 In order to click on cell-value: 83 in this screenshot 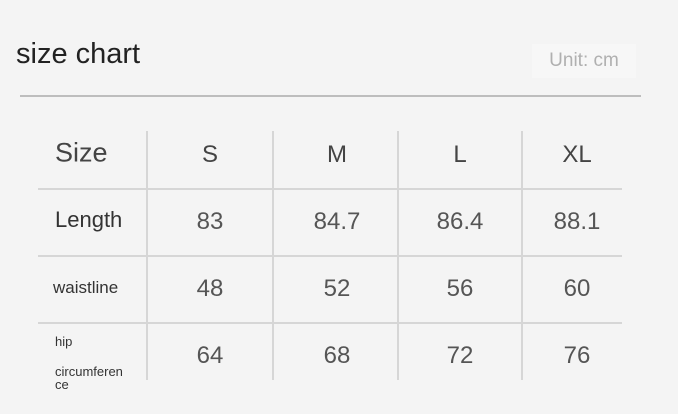, I will do `click(210, 221)`.